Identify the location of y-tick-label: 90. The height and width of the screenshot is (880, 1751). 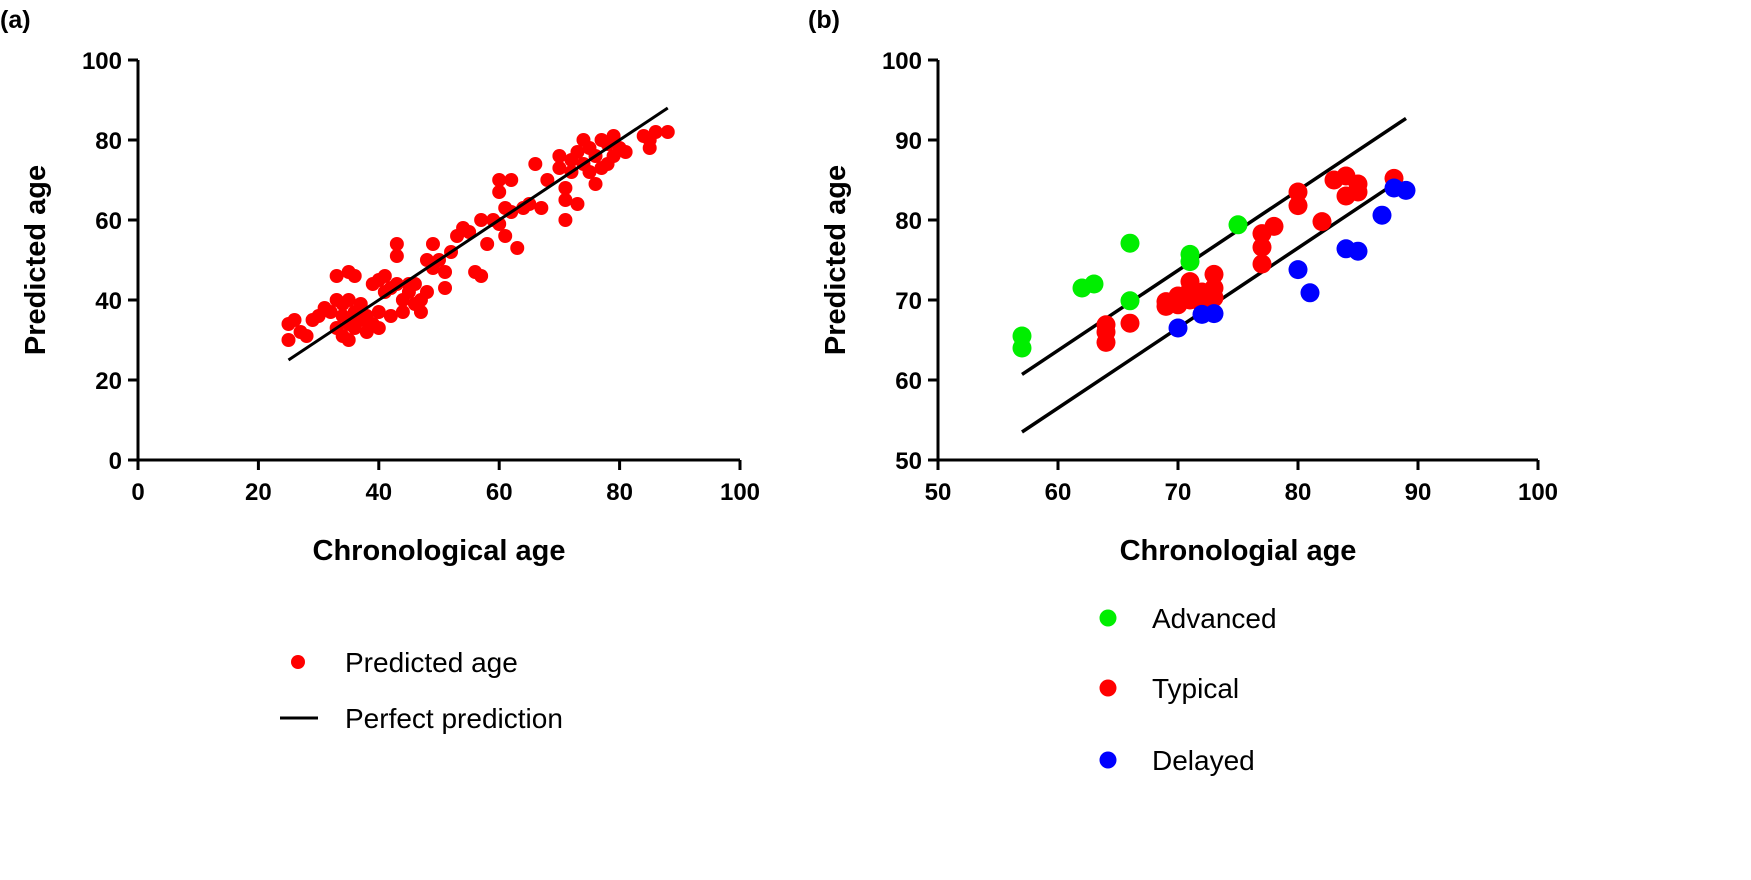
(908, 141).